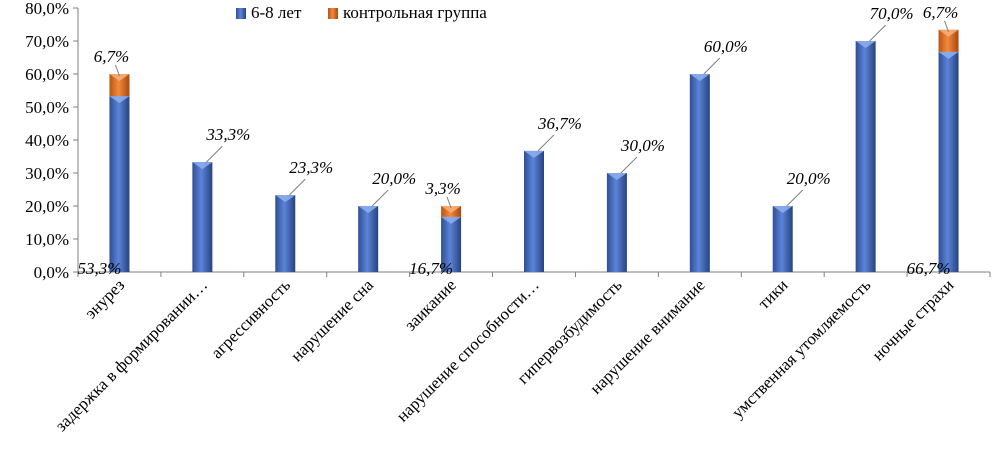  What do you see at coordinates (431, 268) in the screenshot?
I see `data-label-6-8: 16,7%` at bounding box center [431, 268].